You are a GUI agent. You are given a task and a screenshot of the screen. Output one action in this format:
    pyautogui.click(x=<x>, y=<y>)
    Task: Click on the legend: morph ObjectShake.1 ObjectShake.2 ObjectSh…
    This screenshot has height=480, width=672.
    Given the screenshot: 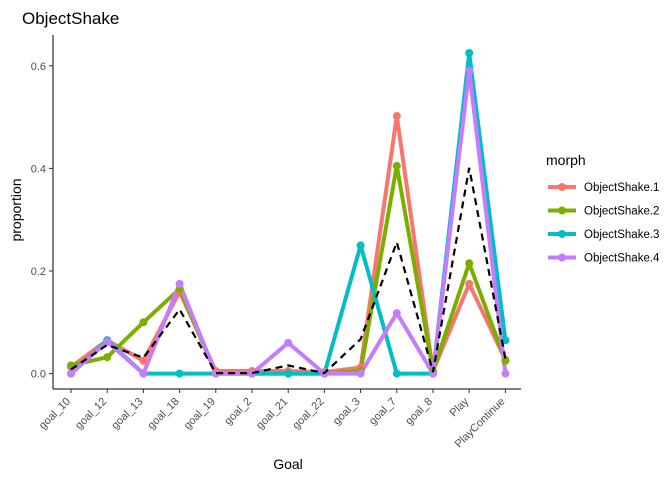 What is the action you would take?
    pyautogui.click(x=603, y=208)
    